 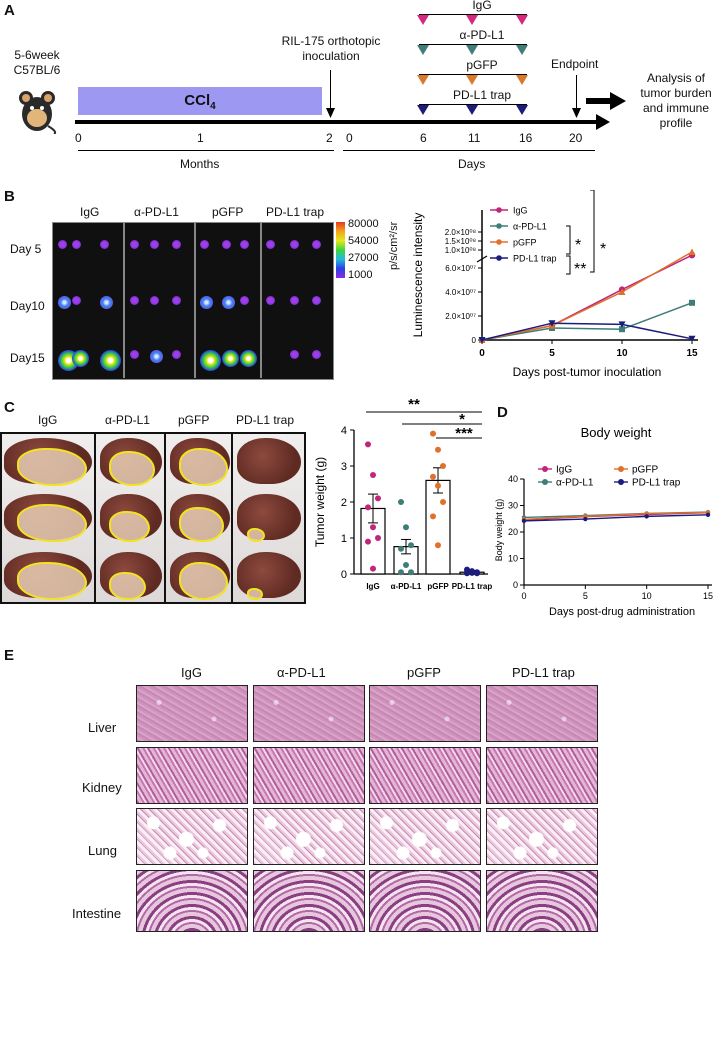 I want to click on y-tick-label: 2.0×10⁰⁷, so click(x=460, y=316).